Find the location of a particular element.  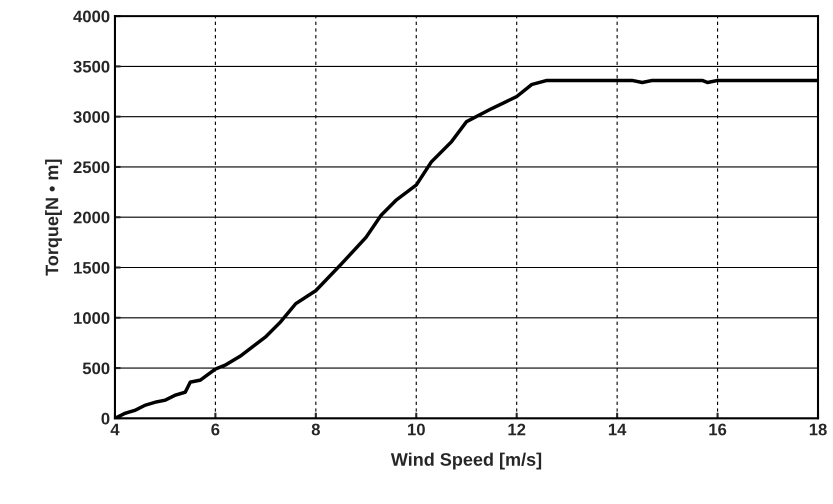

y-tick-label: 3500 is located at coordinates (91, 66).